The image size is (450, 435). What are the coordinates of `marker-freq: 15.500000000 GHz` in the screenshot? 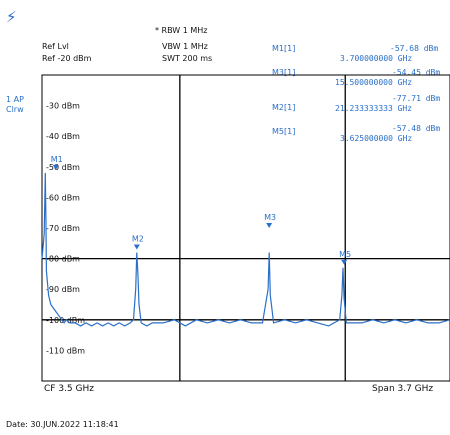 It's located at (374, 82).